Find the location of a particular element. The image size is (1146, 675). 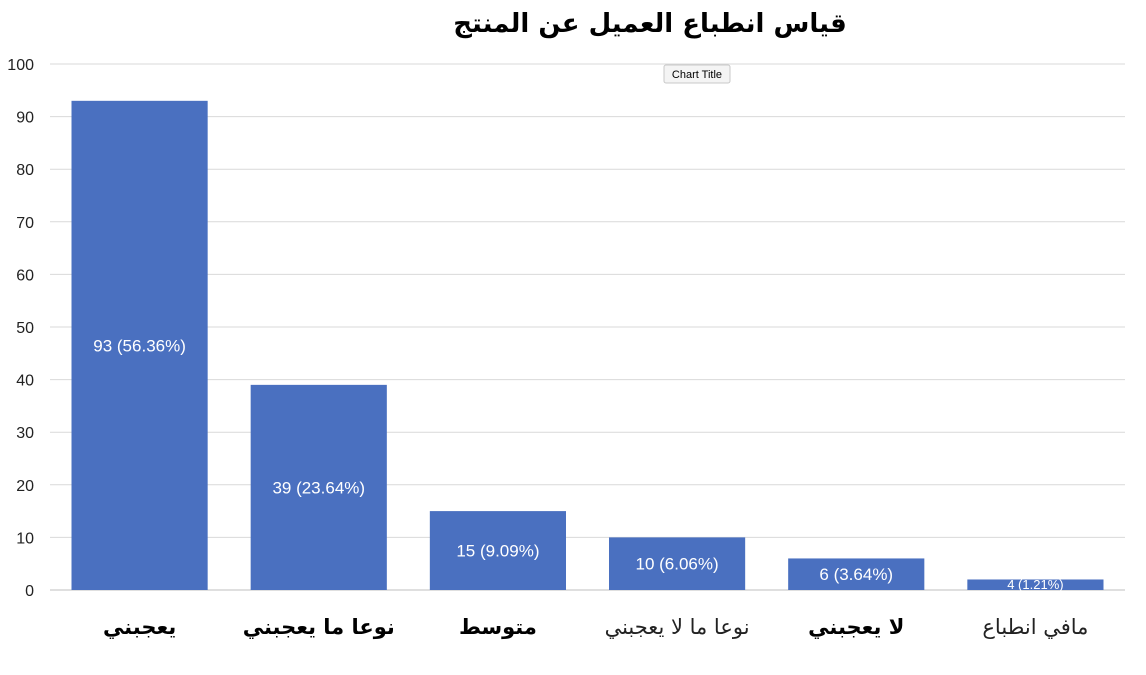

data-label: 6 (3.64%) is located at coordinates (856, 574).